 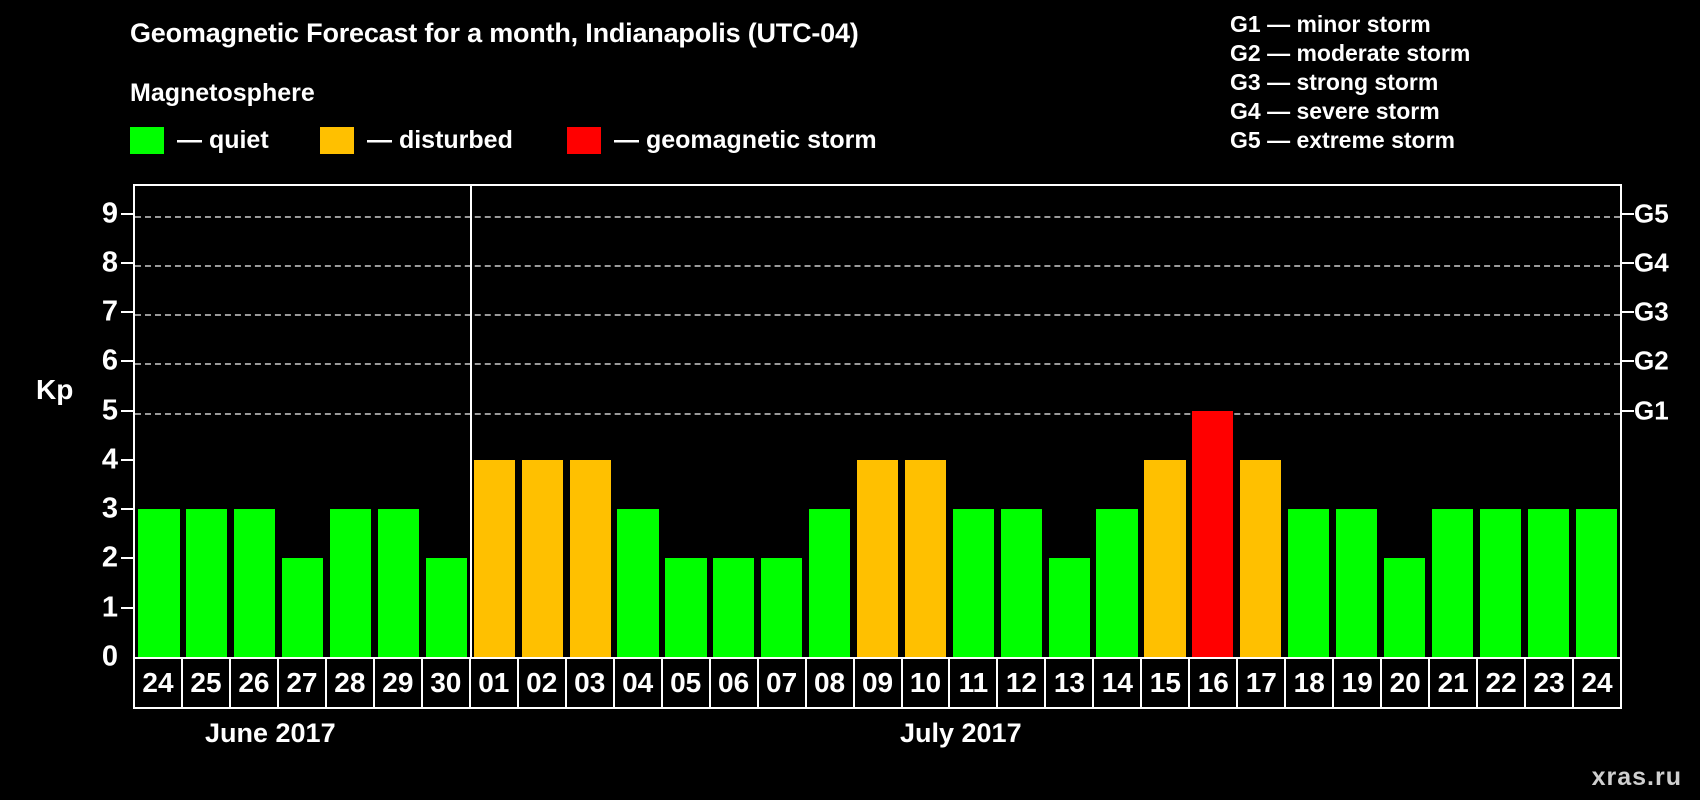 What do you see at coordinates (685, 683) in the screenshot?
I see `day-label-cell: 05` at bounding box center [685, 683].